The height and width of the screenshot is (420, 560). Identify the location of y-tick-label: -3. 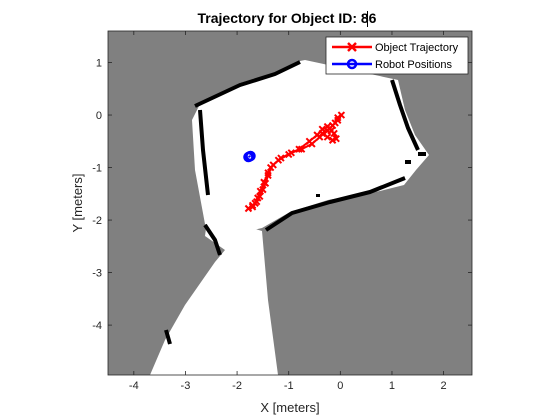
(97, 274).